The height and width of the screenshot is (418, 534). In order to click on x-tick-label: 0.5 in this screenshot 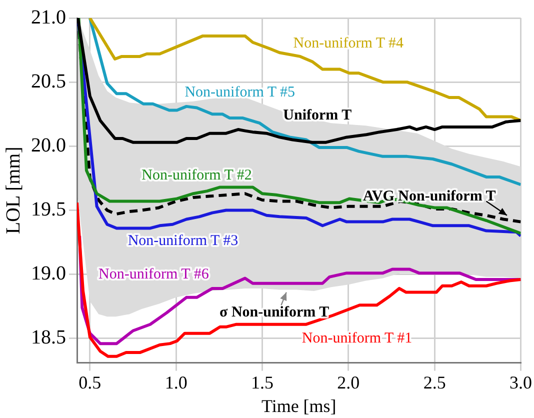, I will do `click(90, 382)`.